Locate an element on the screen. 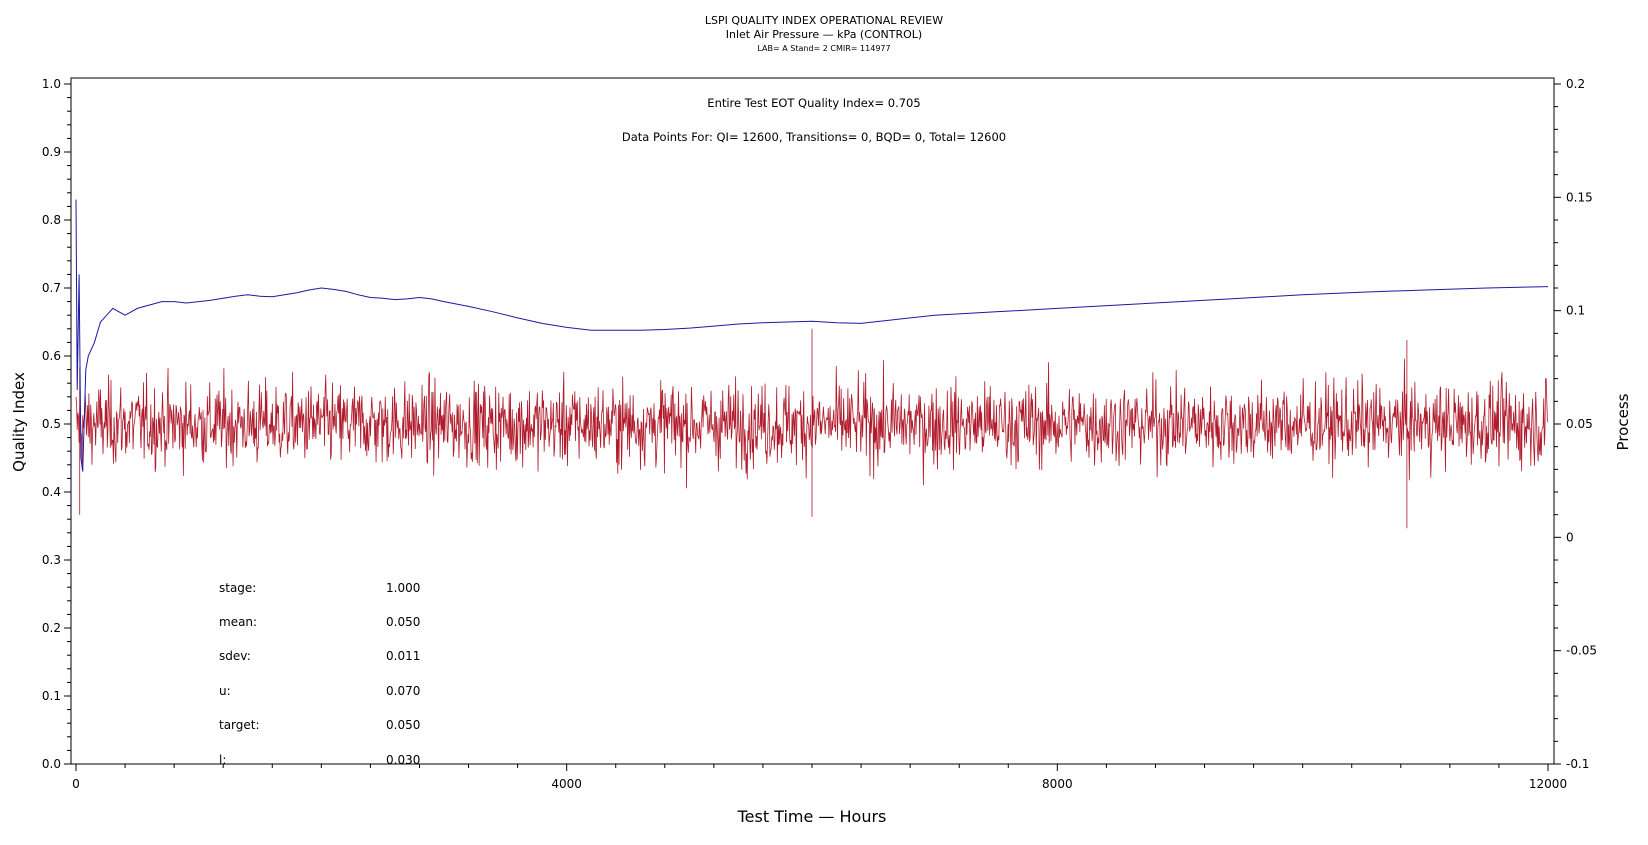 This screenshot has width=1648, height=845. y-right-tick-label: 0.1 is located at coordinates (1575, 311).